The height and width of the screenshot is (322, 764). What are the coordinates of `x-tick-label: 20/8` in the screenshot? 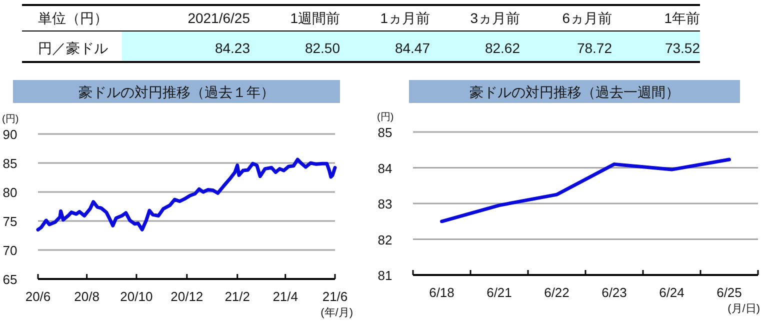 It's located at (87, 296).